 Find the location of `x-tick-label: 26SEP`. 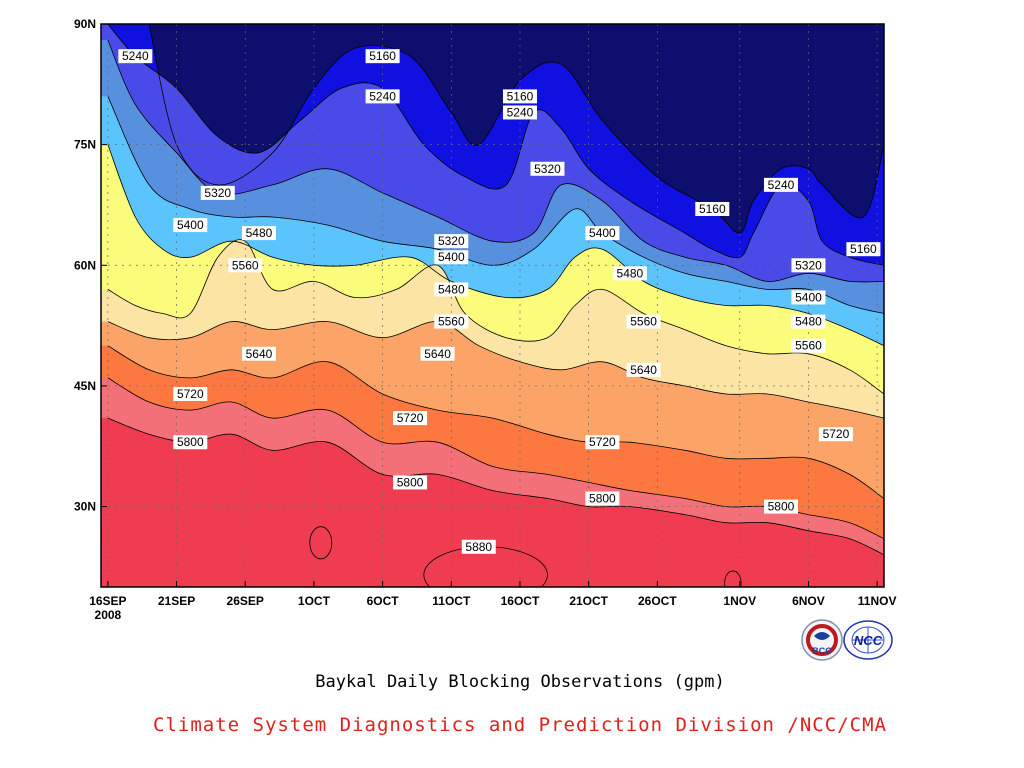

x-tick-label: 26SEP is located at coordinates (245, 601).